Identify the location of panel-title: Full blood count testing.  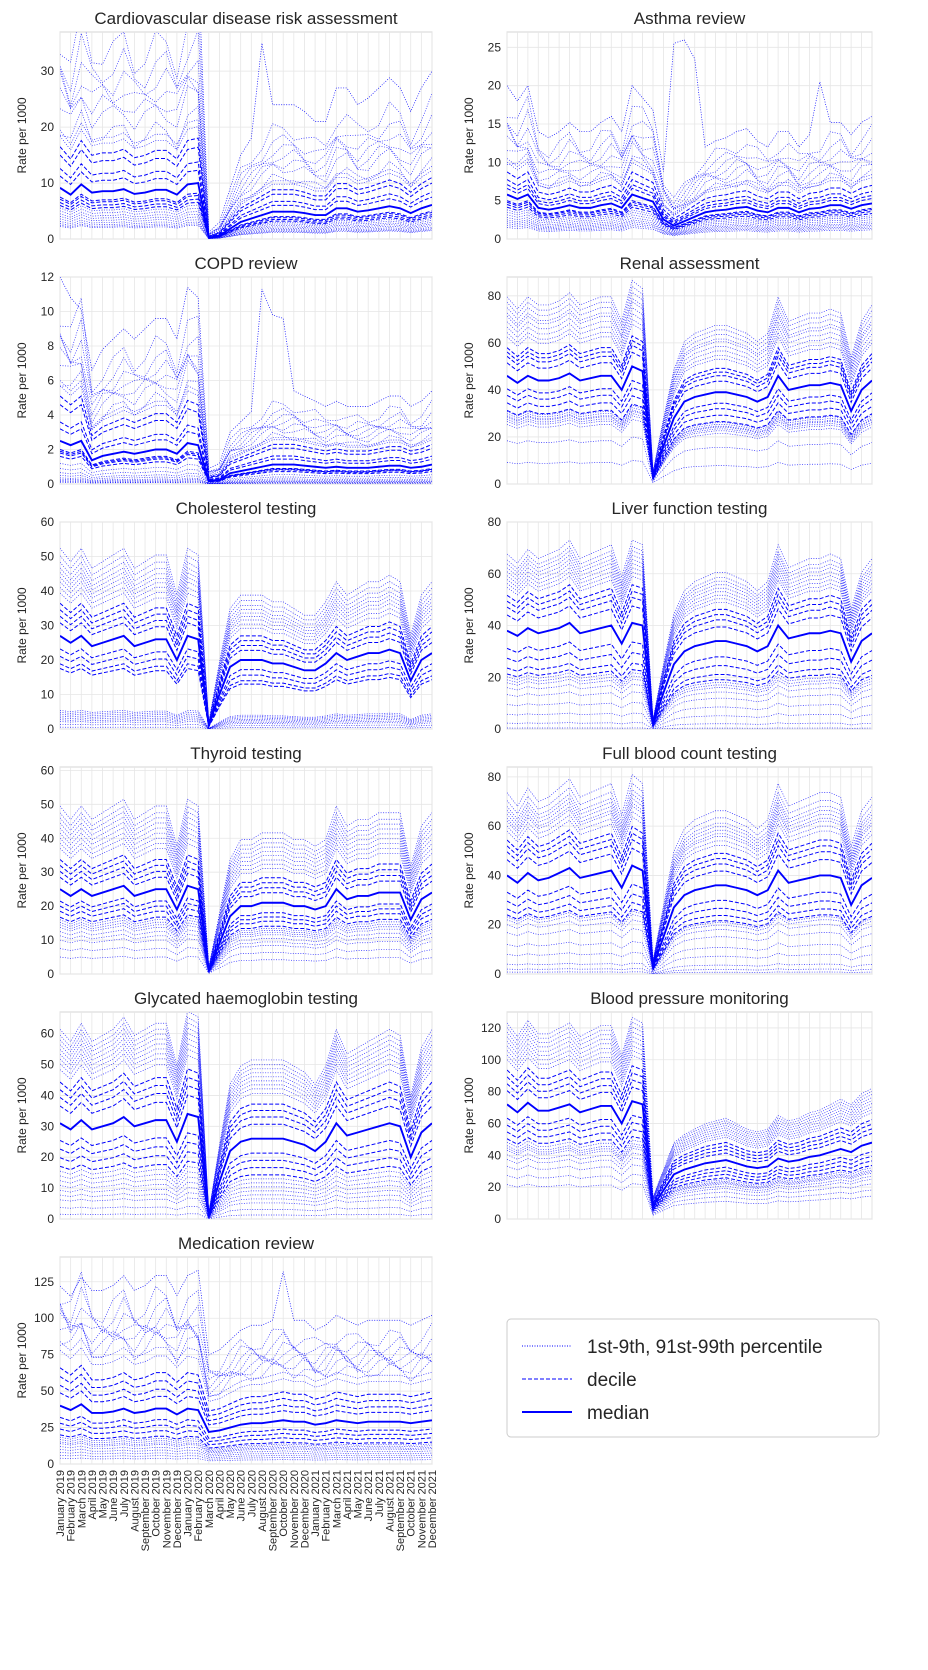
(689, 753).